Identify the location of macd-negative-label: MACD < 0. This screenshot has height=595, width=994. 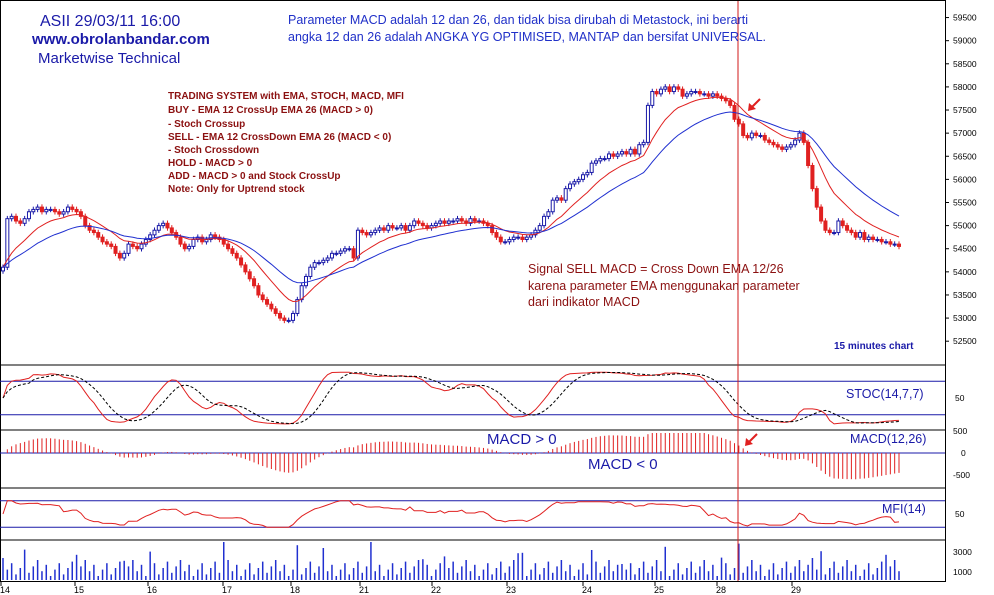
(623, 464).